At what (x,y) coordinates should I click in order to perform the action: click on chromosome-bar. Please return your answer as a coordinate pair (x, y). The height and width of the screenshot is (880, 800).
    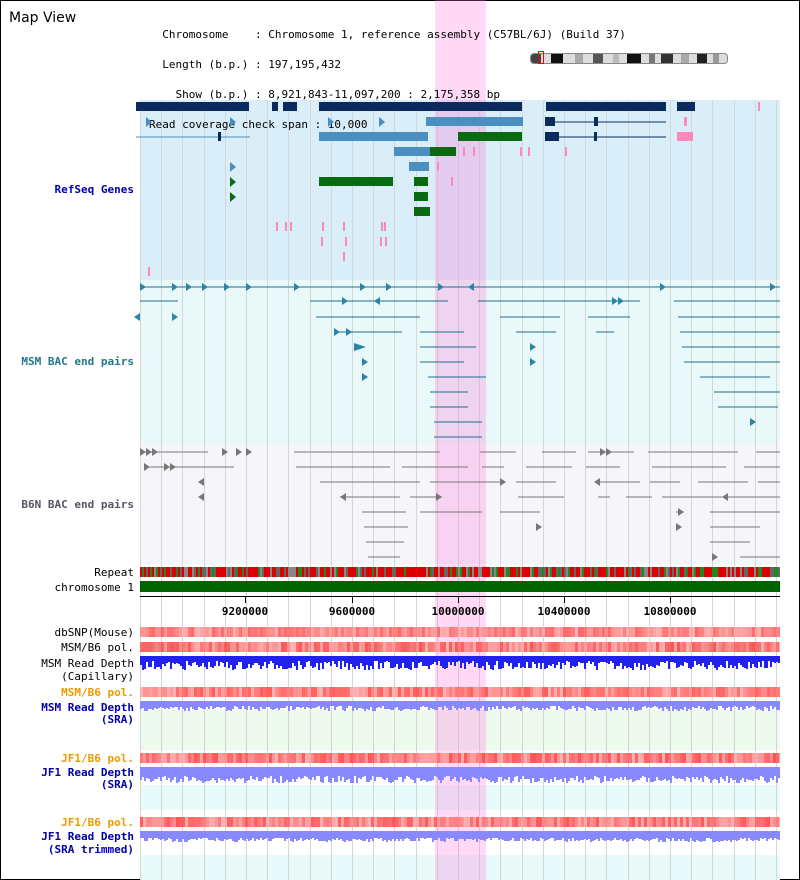
    Looking at the image, I should click on (460, 586).